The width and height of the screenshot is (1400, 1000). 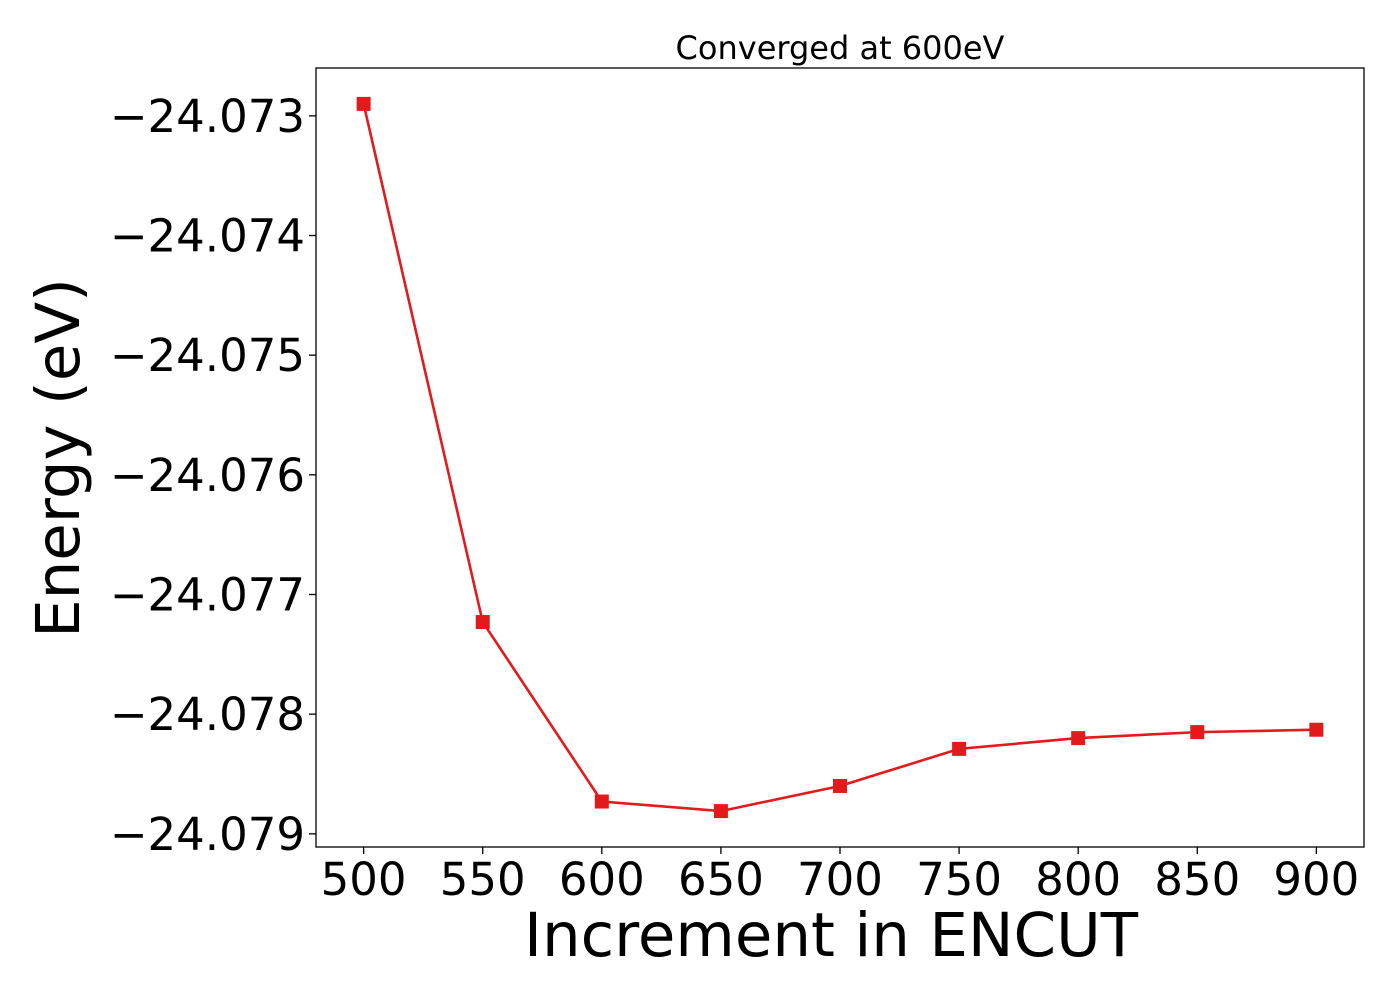 What do you see at coordinates (207, 834) in the screenshot?
I see `y-tick-label: −24.079` at bounding box center [207, 834].